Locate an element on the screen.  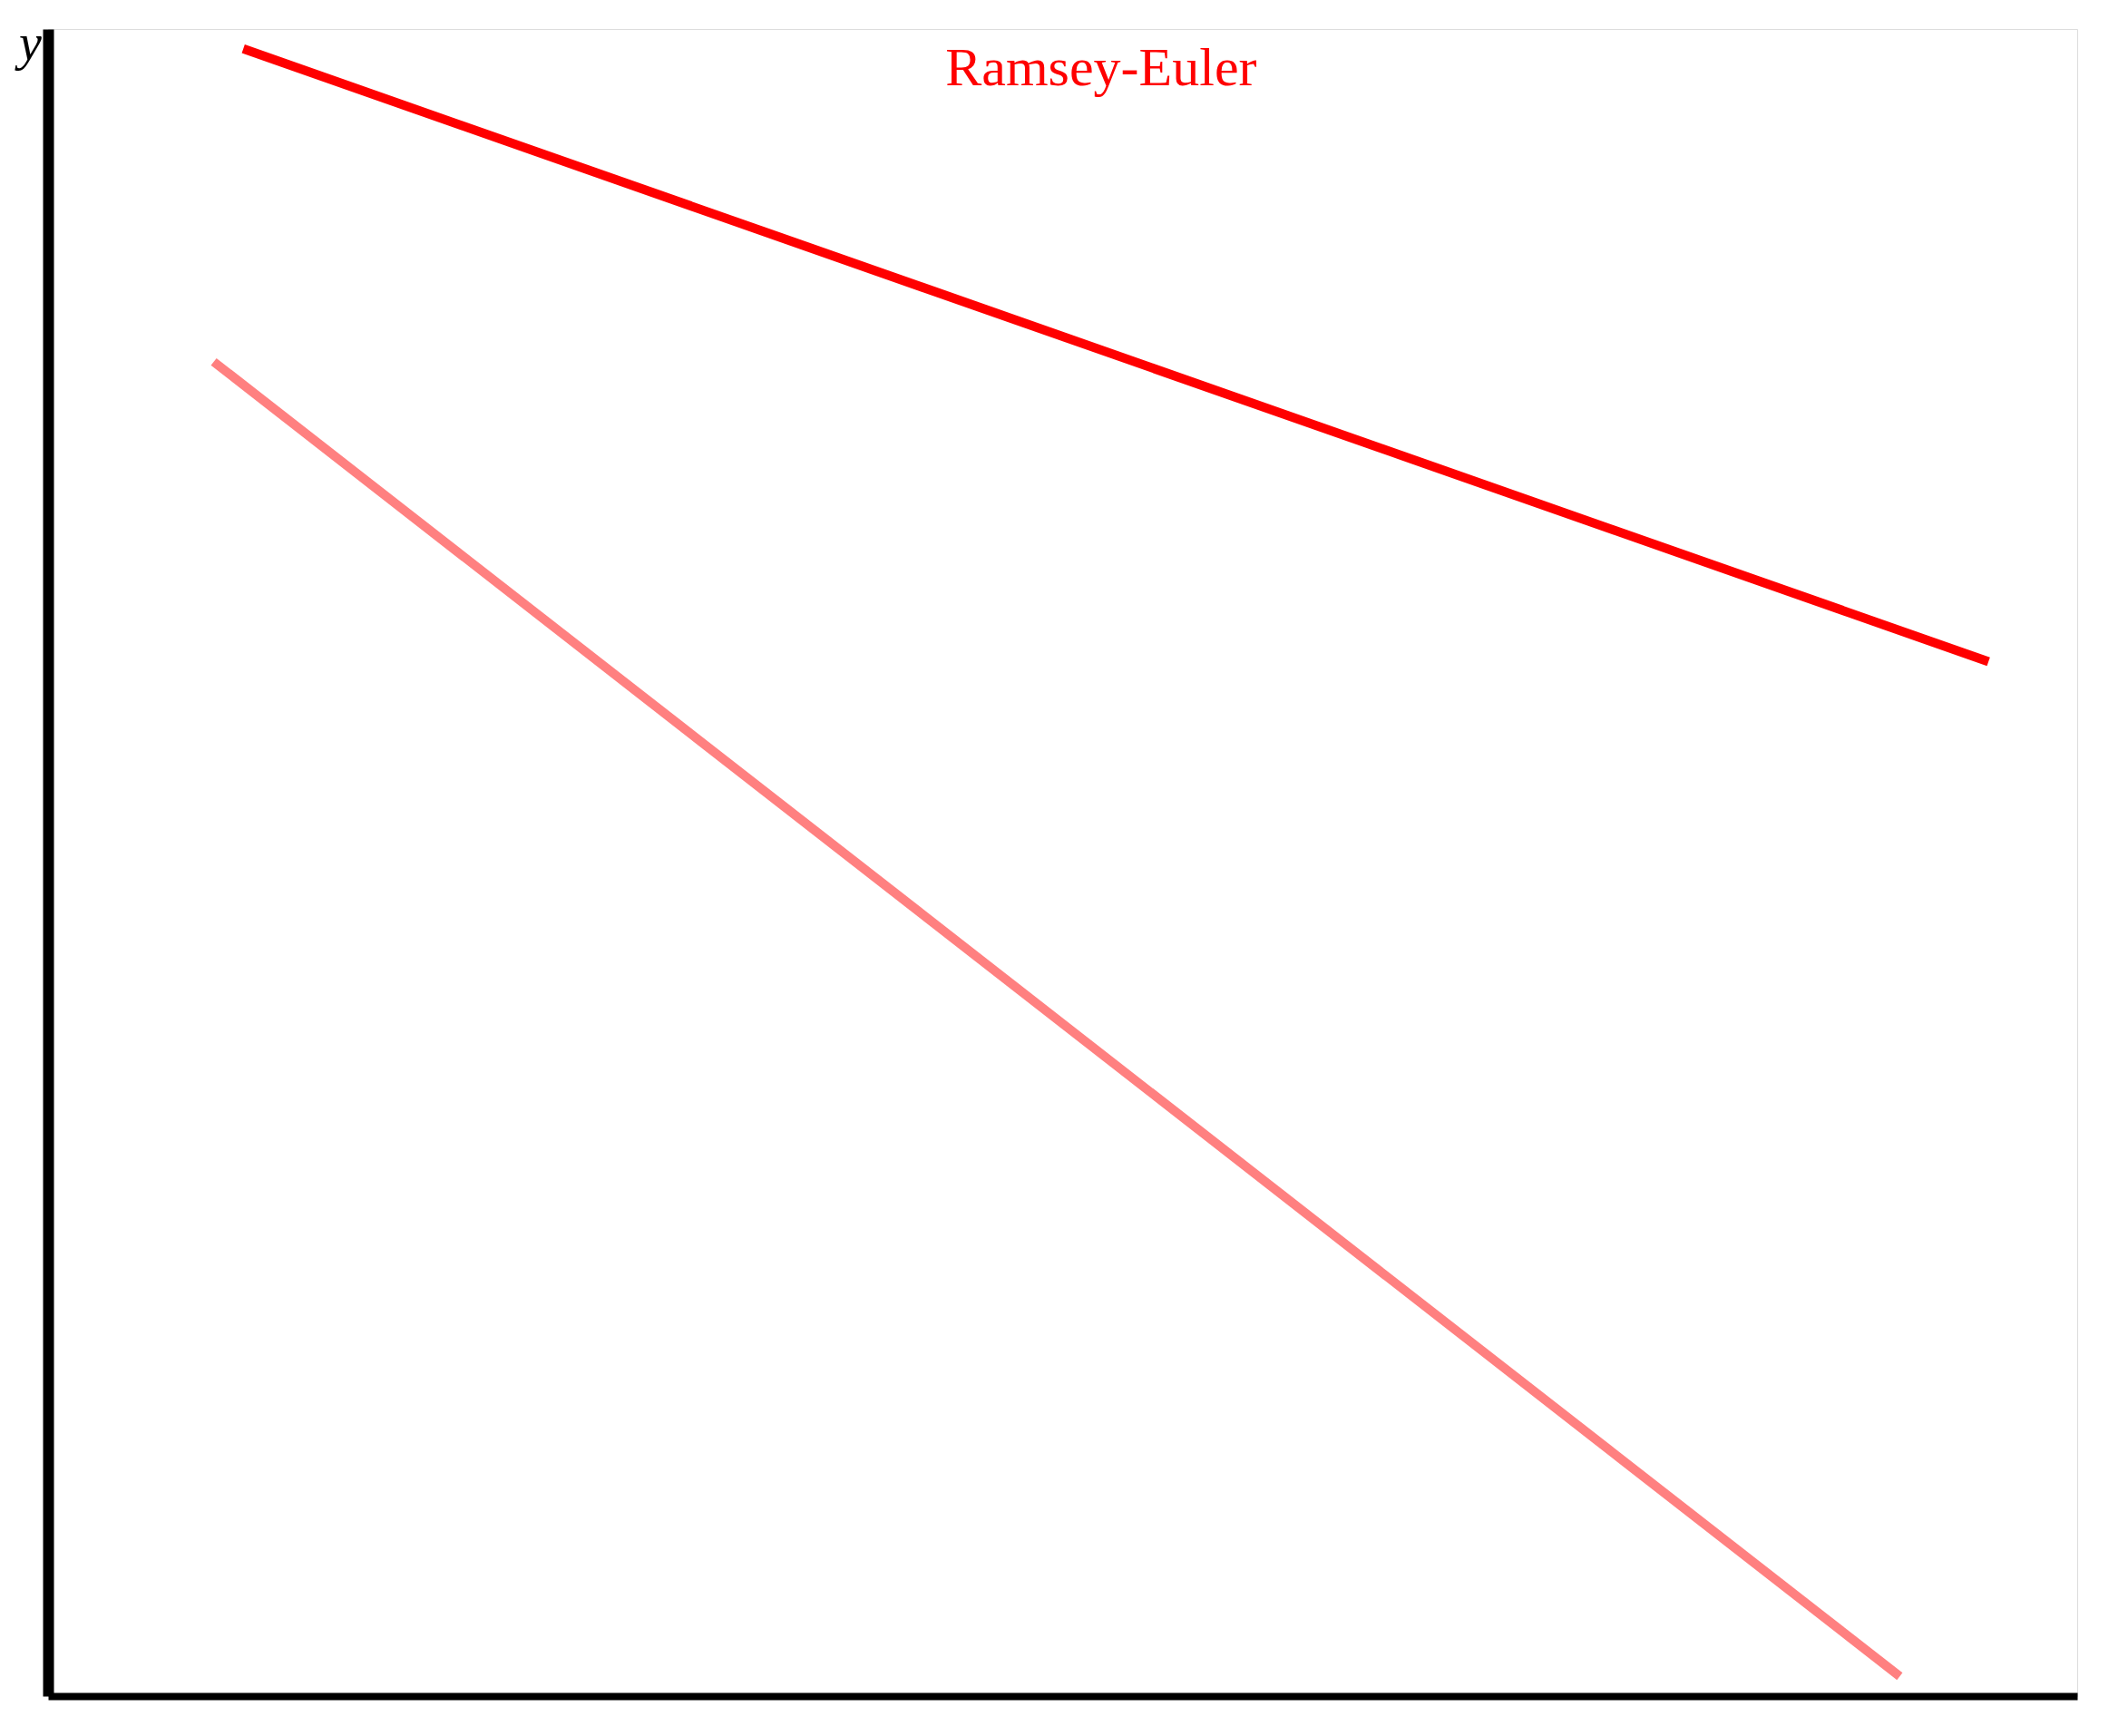
text: Ramsey-Euler is located at coordinates (1101, 67).